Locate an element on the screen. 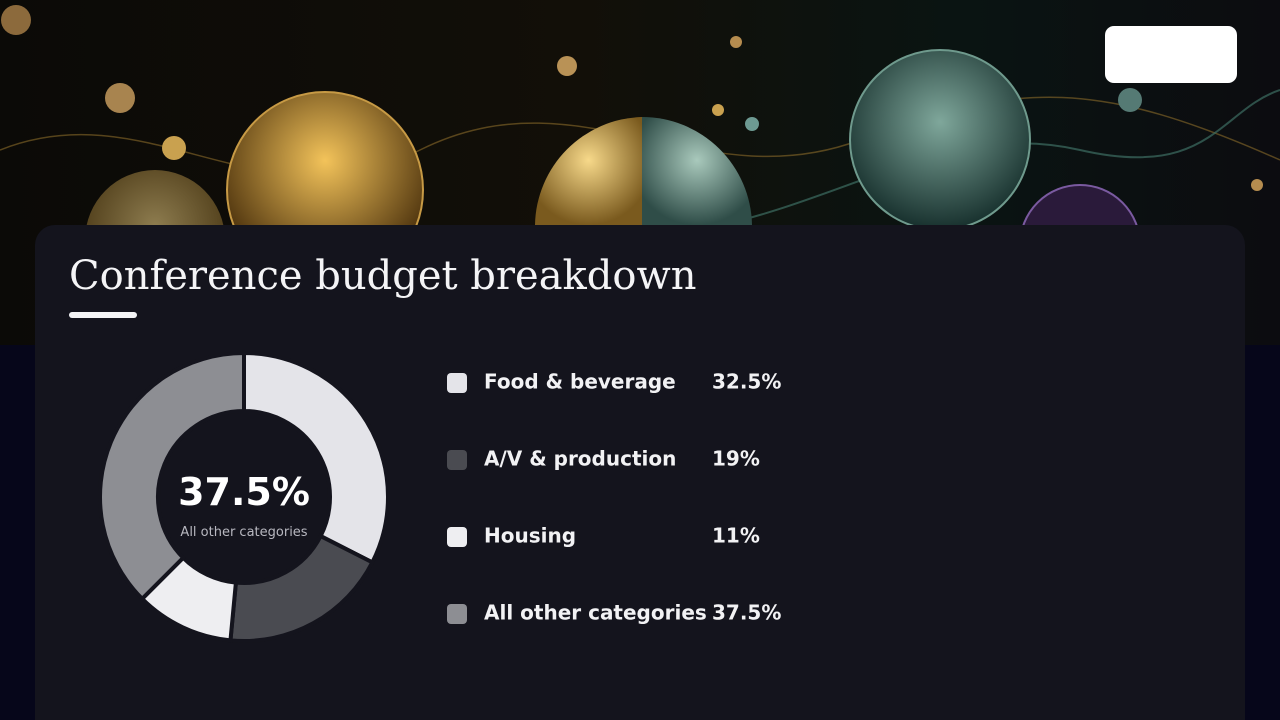 This screenshot has height=720, width=1280. legend-label: All other categories is located at coordinates (595, 613).